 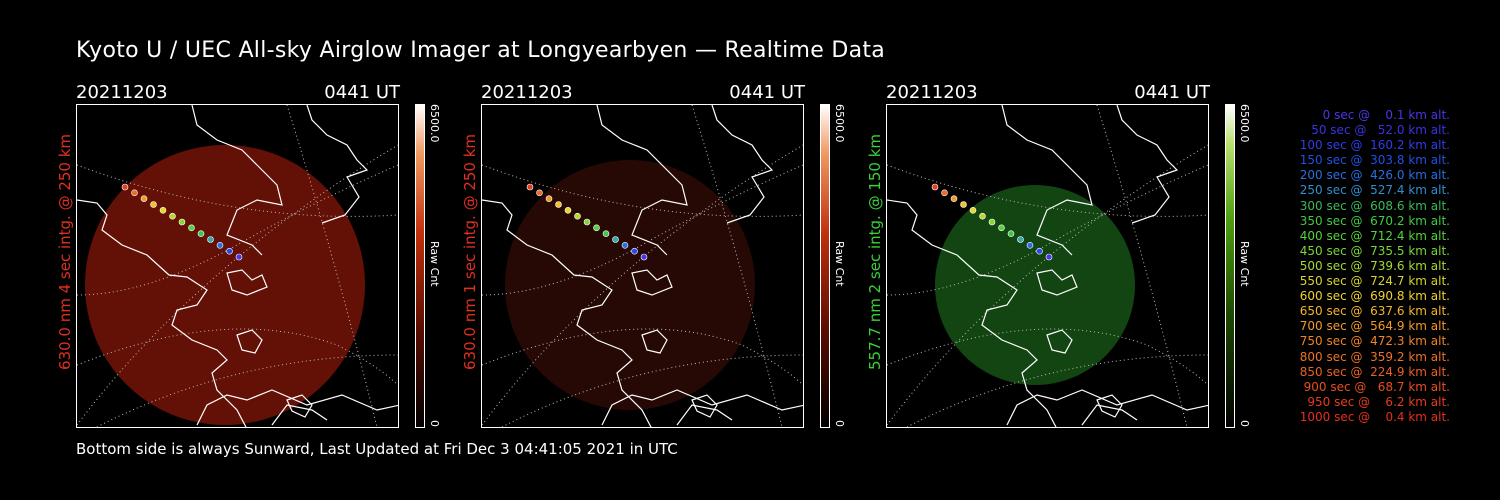 I want to click on legend-entry: 600 sec @ 690.8 km alt., so click(x=1372, y=296).